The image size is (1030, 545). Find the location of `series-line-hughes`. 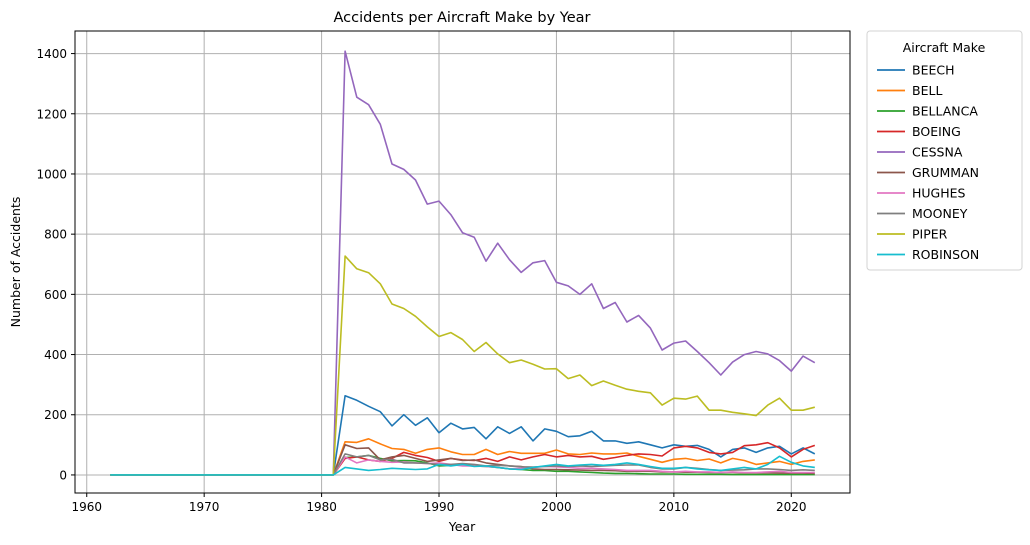

series-line-hughes is located at coordinates (462, 466).